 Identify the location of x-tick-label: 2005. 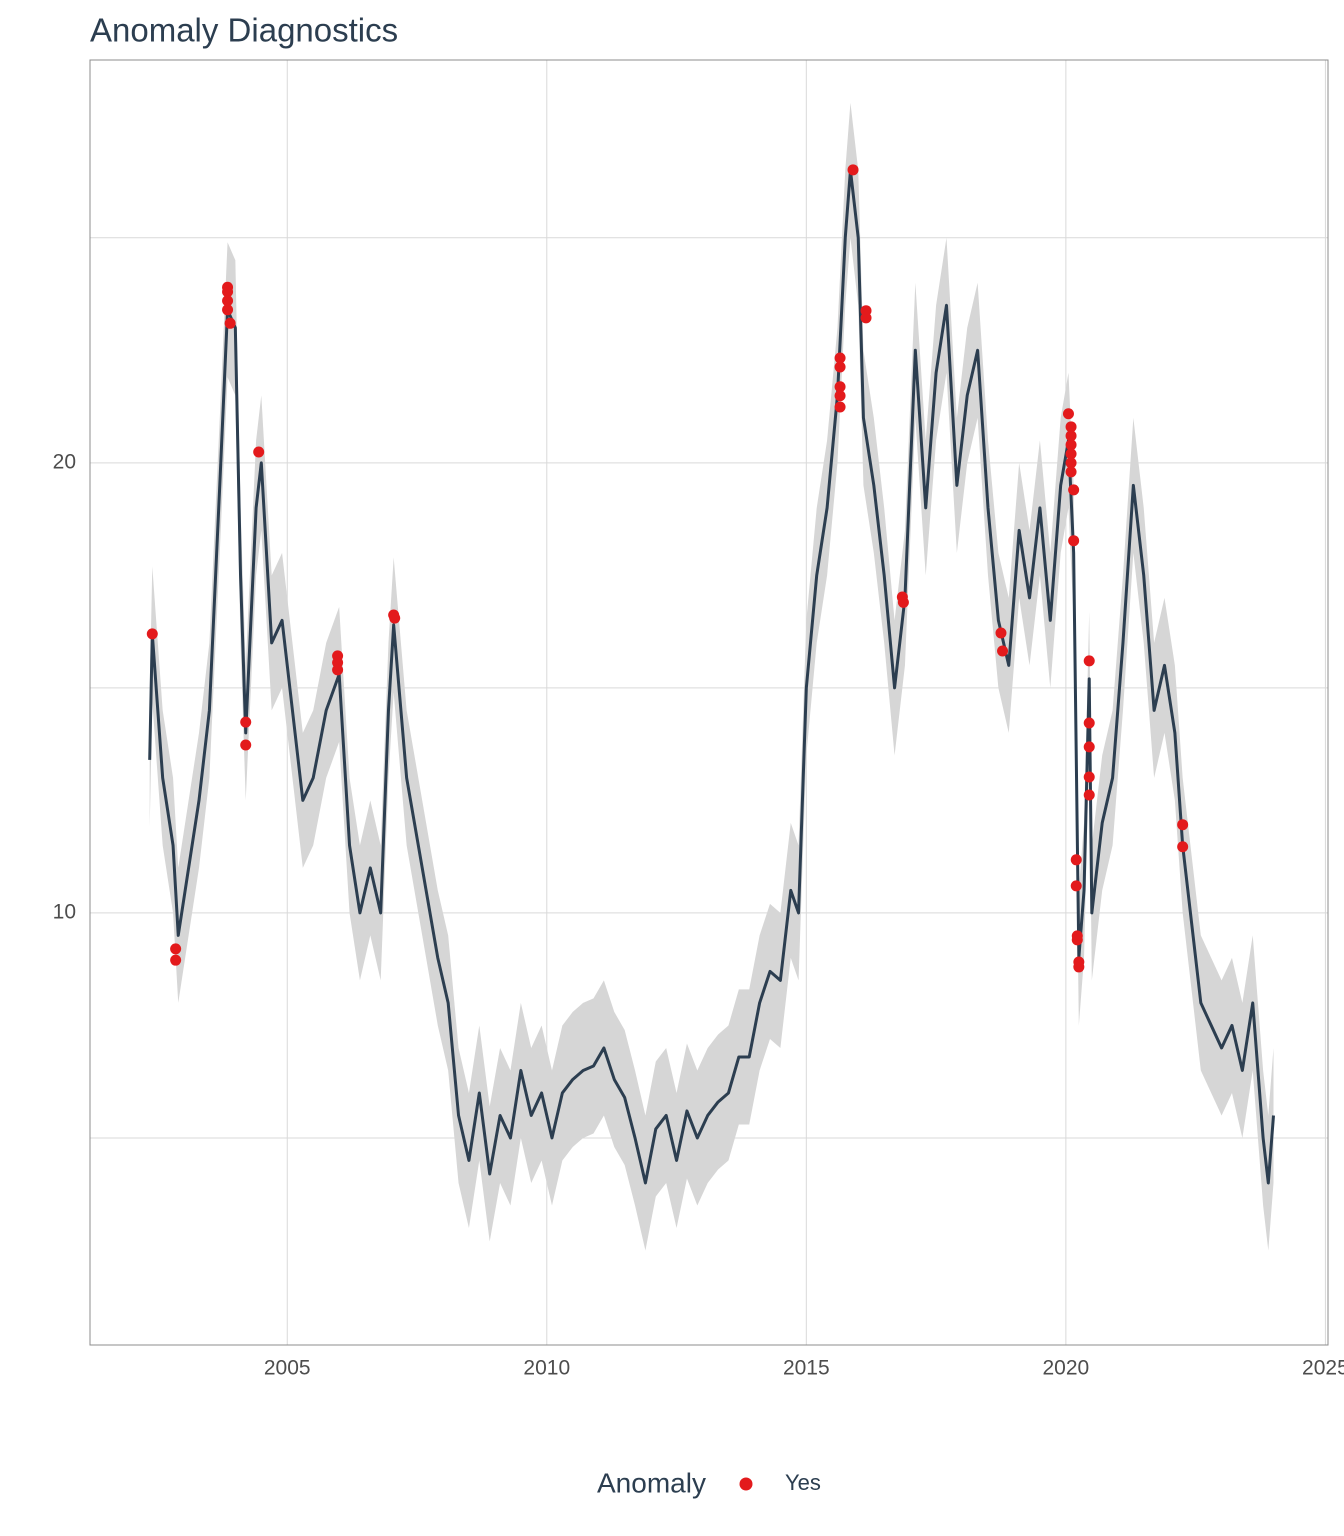
(287, 1368).